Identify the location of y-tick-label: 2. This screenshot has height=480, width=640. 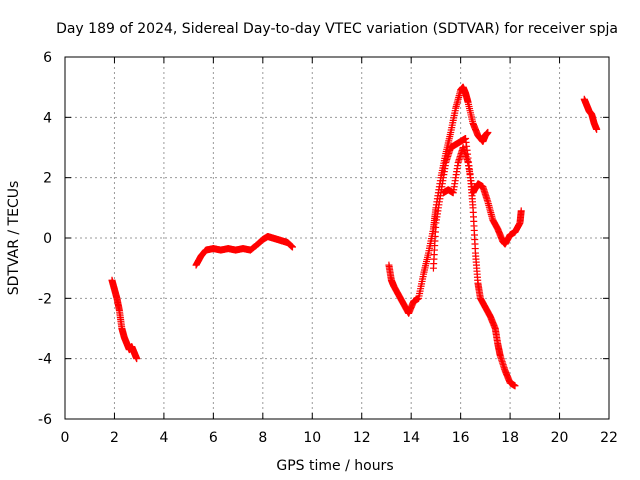
(47, 179).